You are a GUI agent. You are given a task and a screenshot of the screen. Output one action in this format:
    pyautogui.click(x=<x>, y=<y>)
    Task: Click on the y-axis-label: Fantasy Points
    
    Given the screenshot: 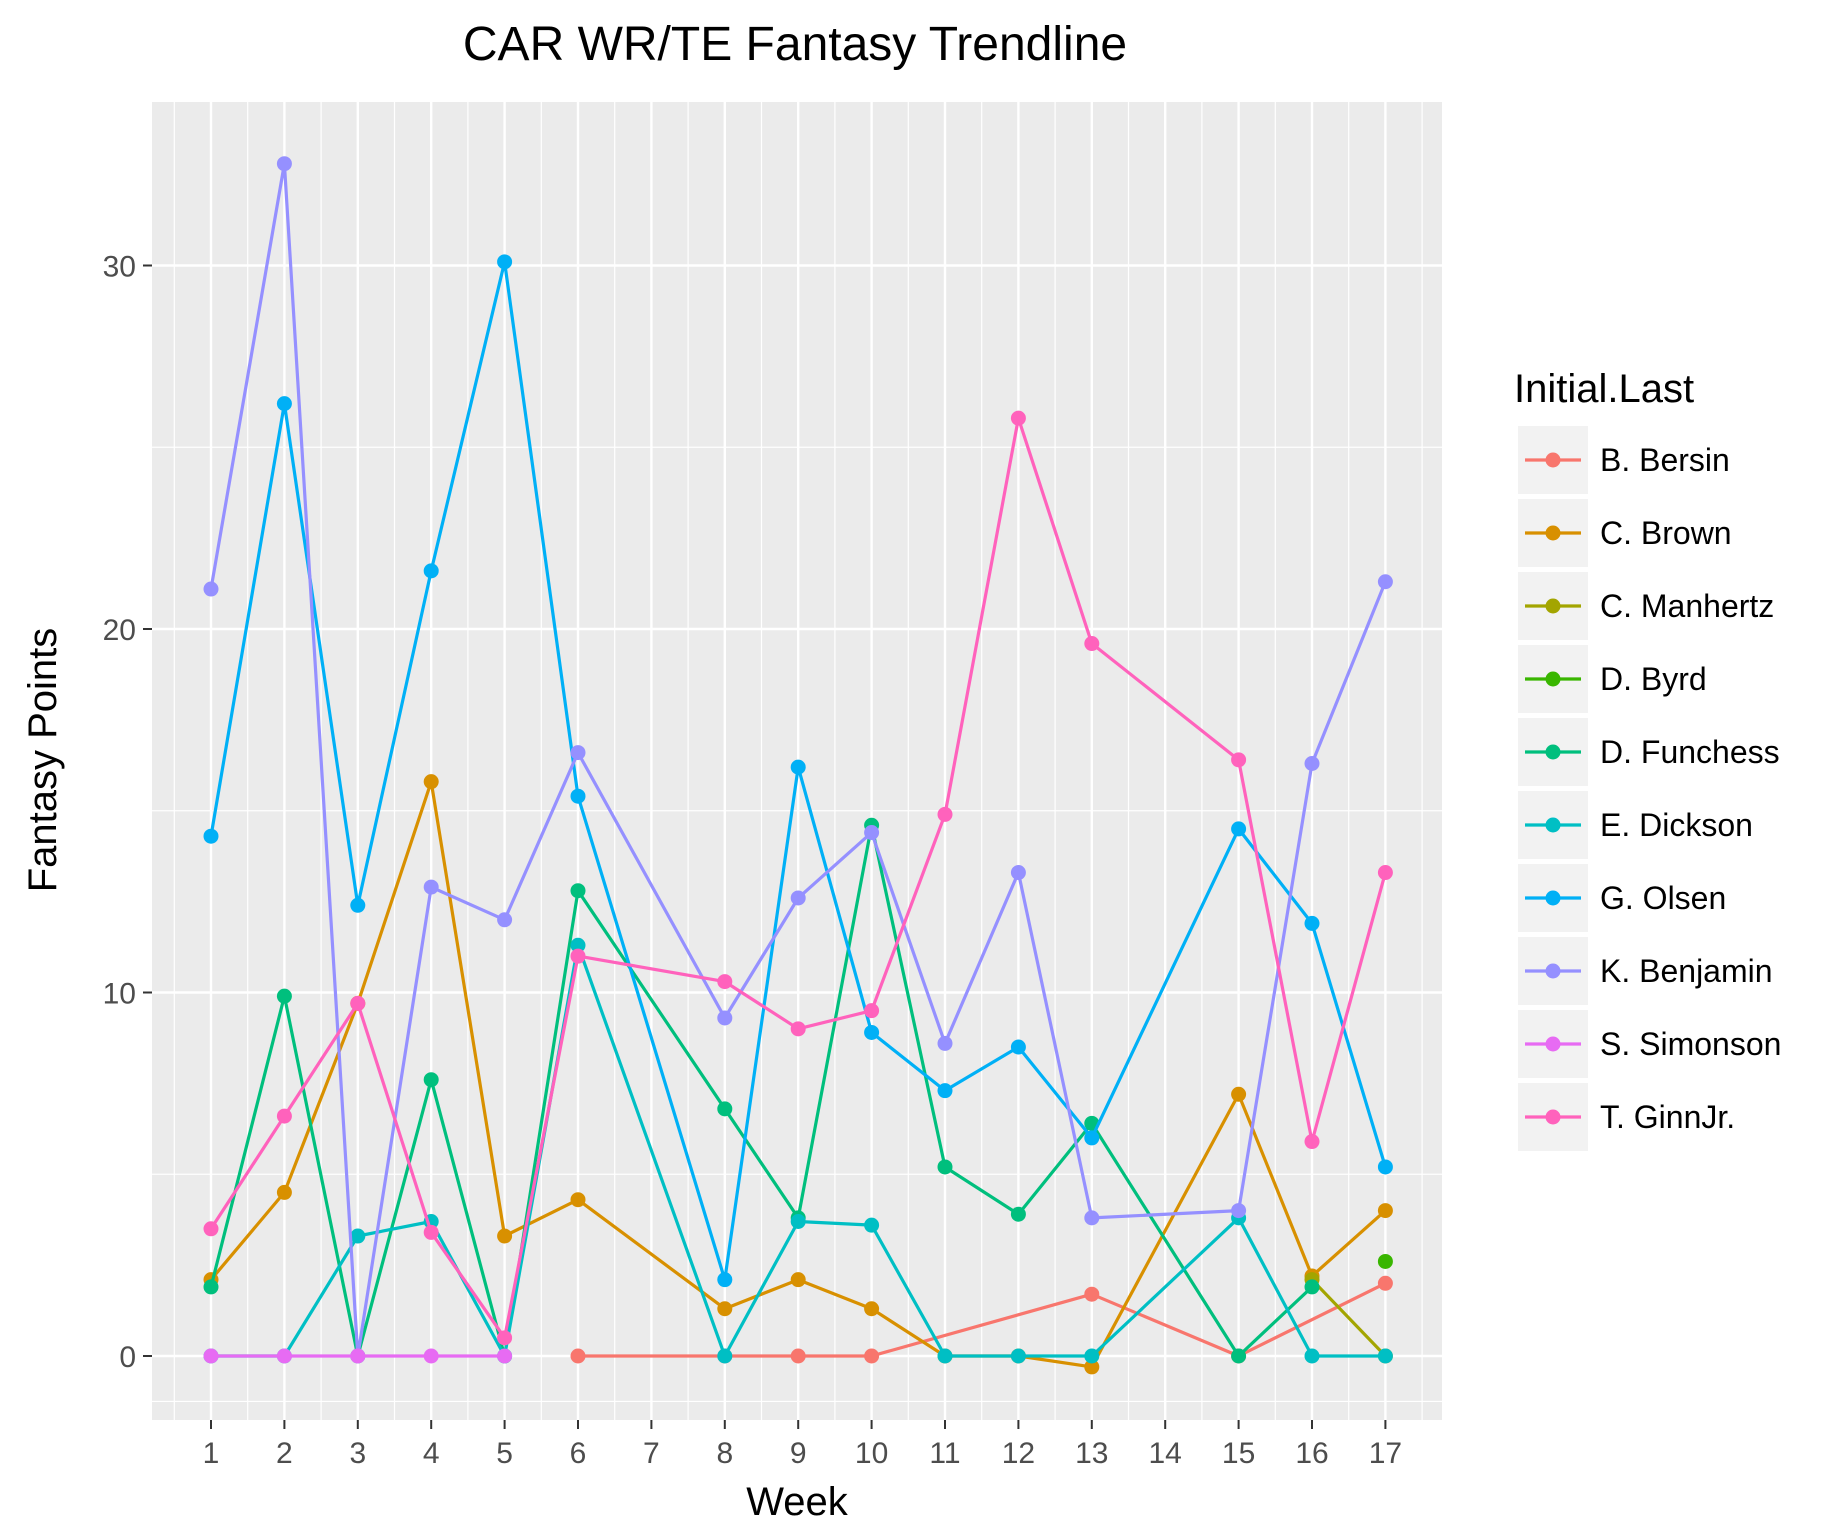 What is the action you would take?
    pyautogui.click(x=43, y=760)
    